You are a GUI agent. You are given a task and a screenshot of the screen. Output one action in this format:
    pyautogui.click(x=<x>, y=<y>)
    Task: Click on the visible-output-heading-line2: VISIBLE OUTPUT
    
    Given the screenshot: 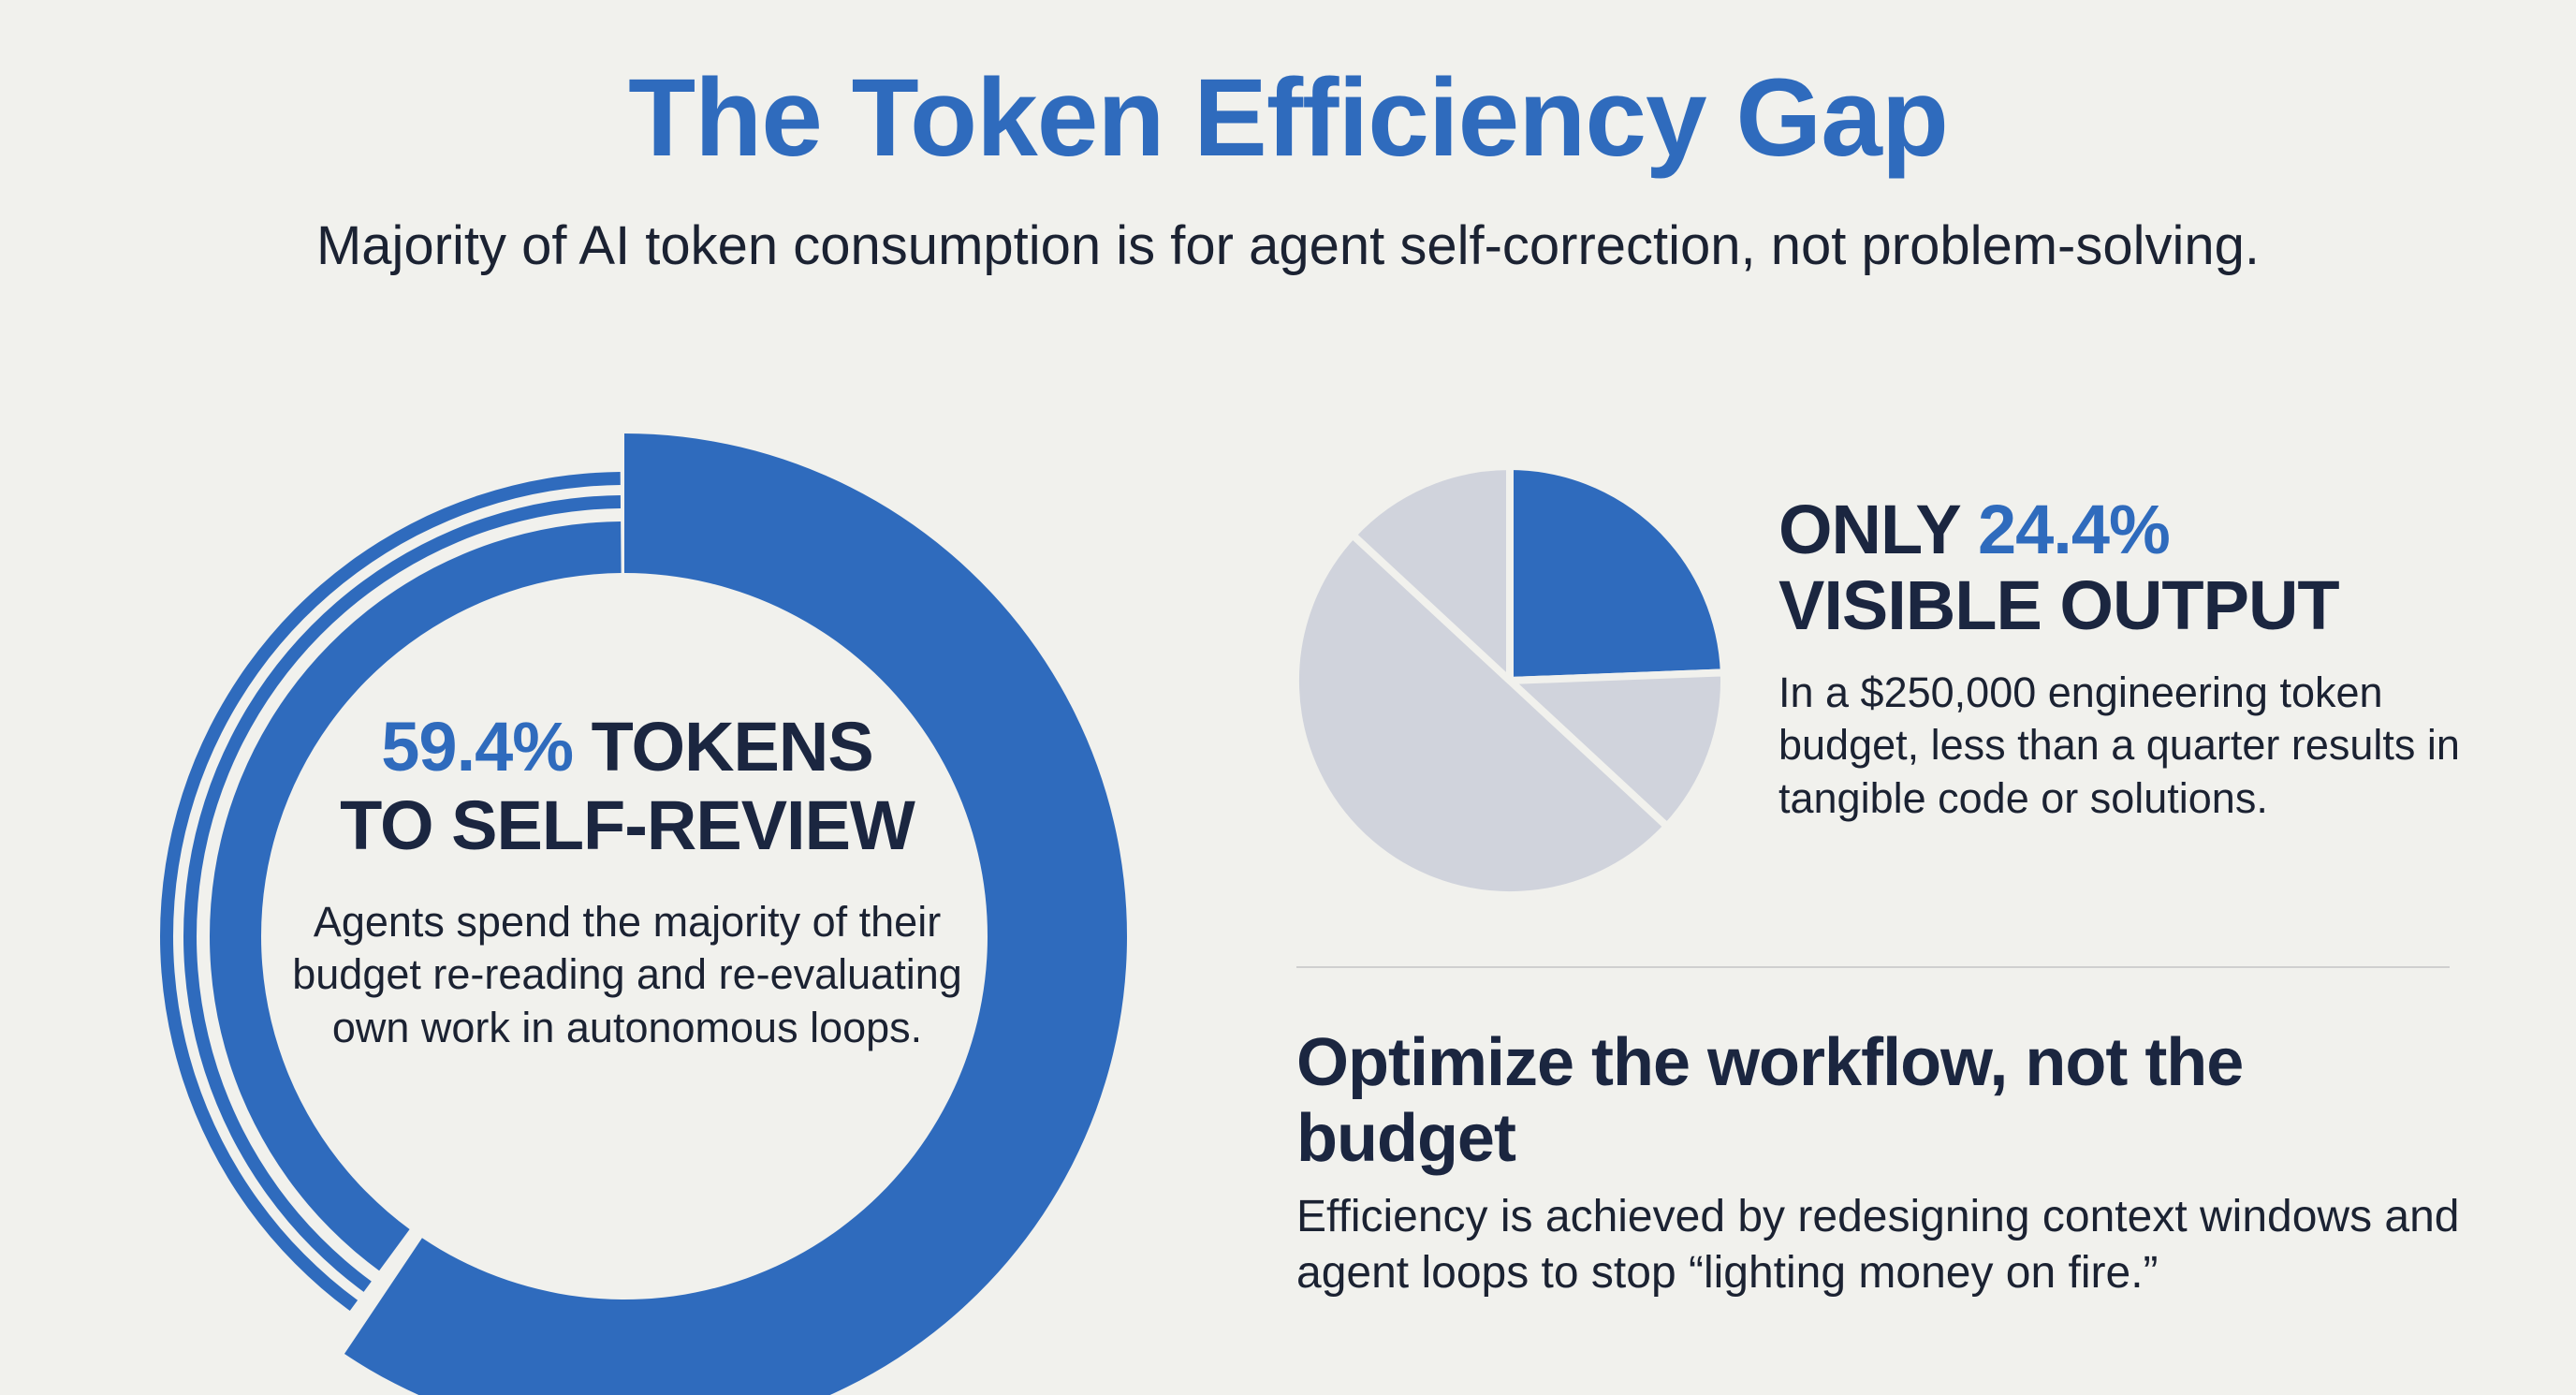 What is the action you would take?
    pyautogui.click(x=2059, y=606)
    